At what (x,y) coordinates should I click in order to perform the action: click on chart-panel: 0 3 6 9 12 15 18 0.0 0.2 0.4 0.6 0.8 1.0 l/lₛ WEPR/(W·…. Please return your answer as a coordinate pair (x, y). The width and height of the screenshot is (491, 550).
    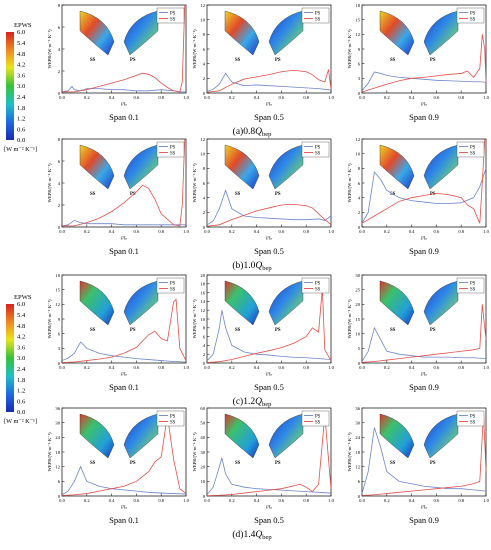
    Looking at the image, I should click on (118, 332).